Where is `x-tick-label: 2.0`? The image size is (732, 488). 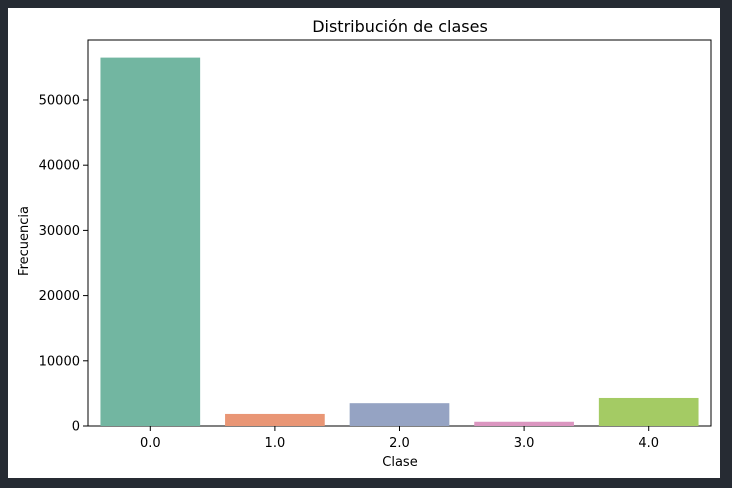 x-tick-label: 2.0 is located at coordinates (399, 443).